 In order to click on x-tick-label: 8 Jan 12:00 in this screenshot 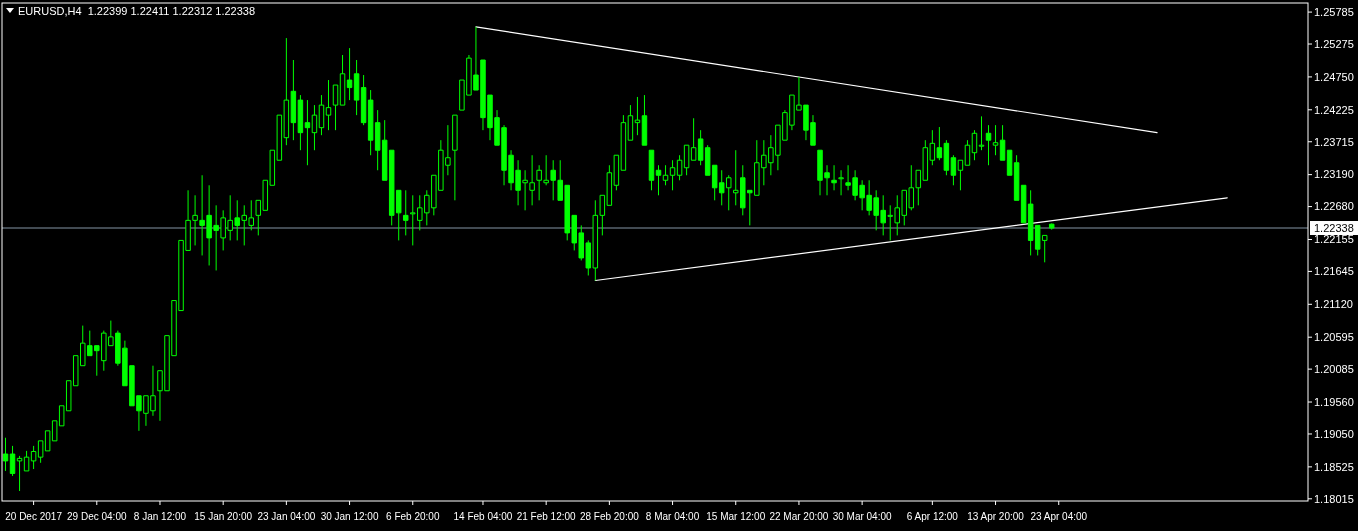, I will do `click(160, 516)`.